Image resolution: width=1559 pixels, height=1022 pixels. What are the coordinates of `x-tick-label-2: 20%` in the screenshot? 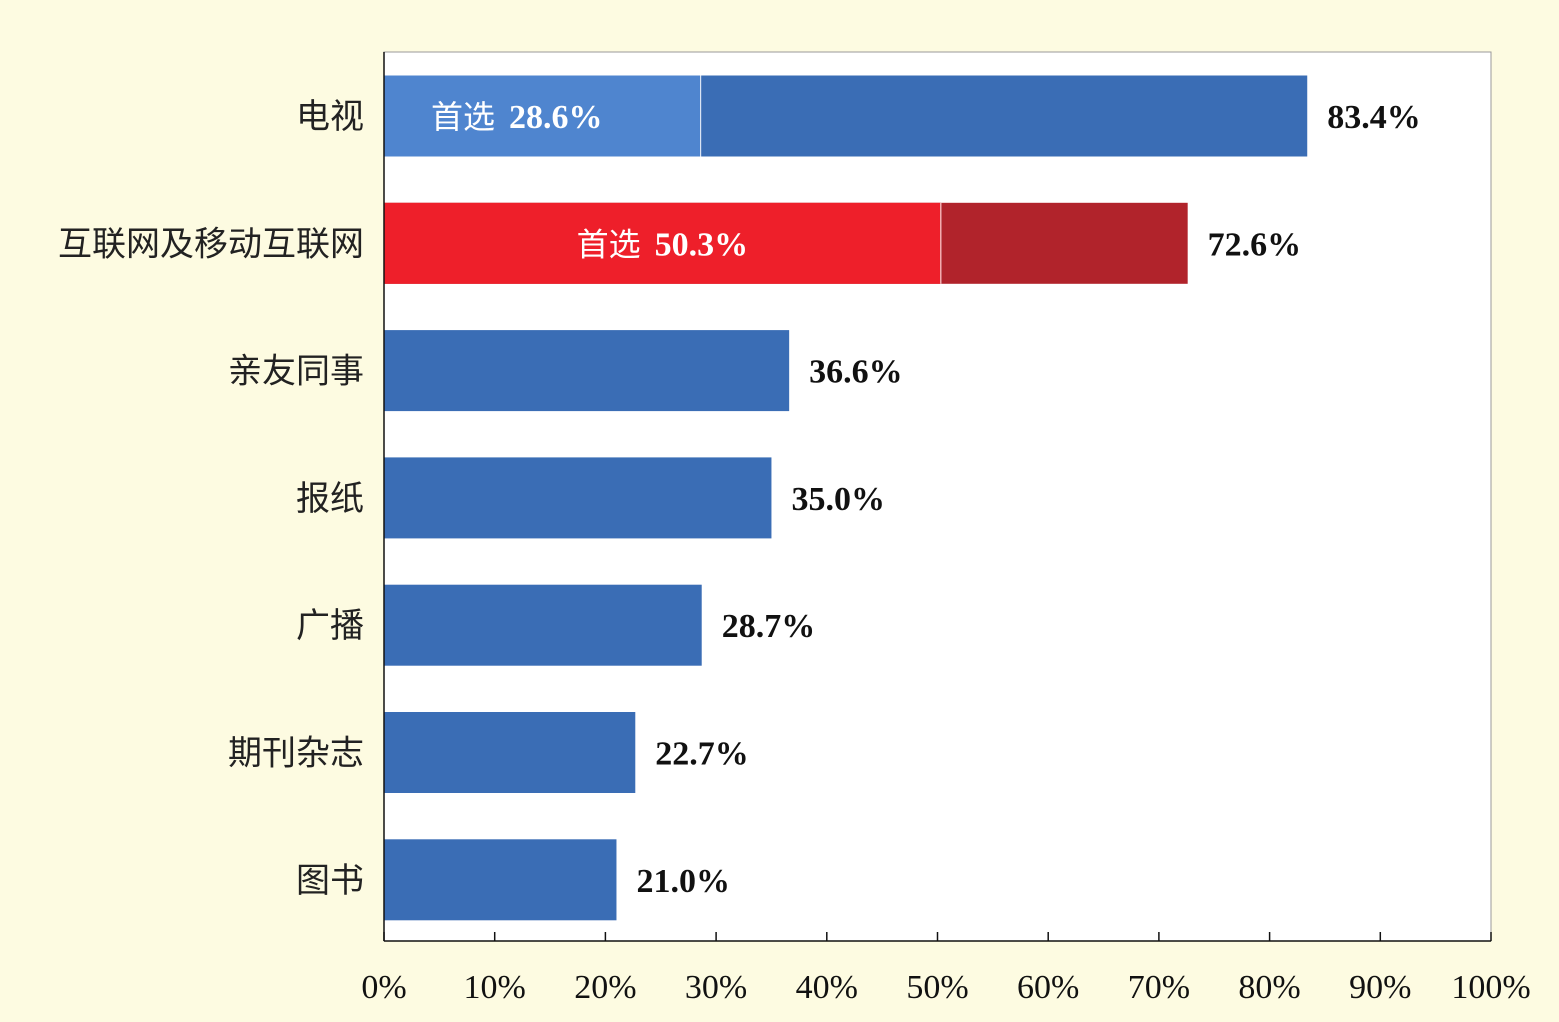 It's located at (605, 987).